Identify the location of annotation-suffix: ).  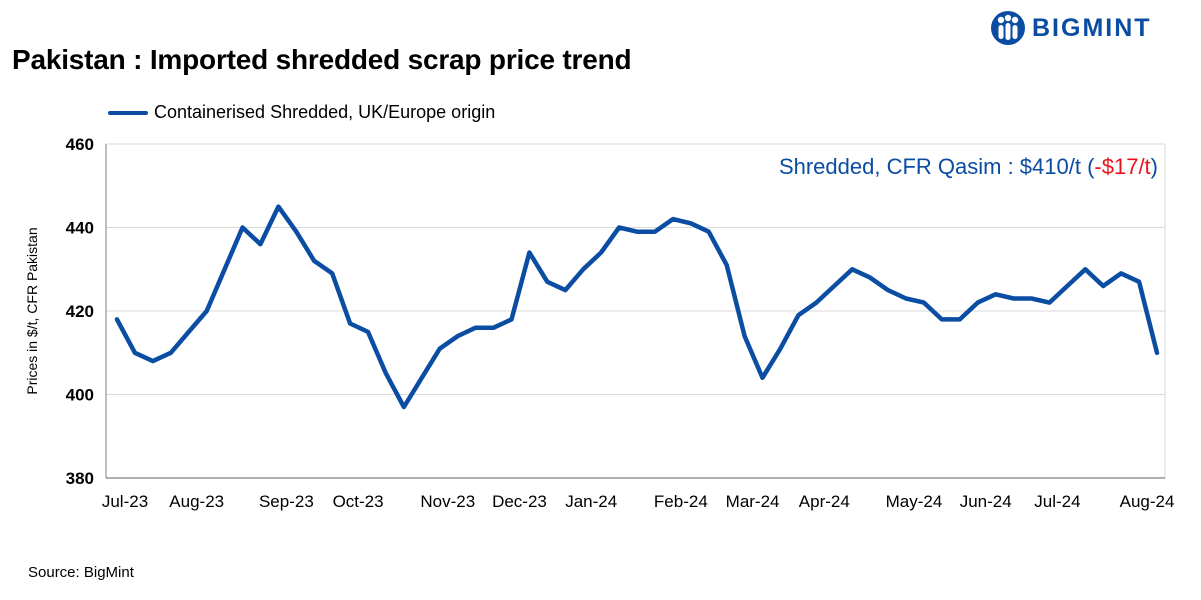
(1154, 166).